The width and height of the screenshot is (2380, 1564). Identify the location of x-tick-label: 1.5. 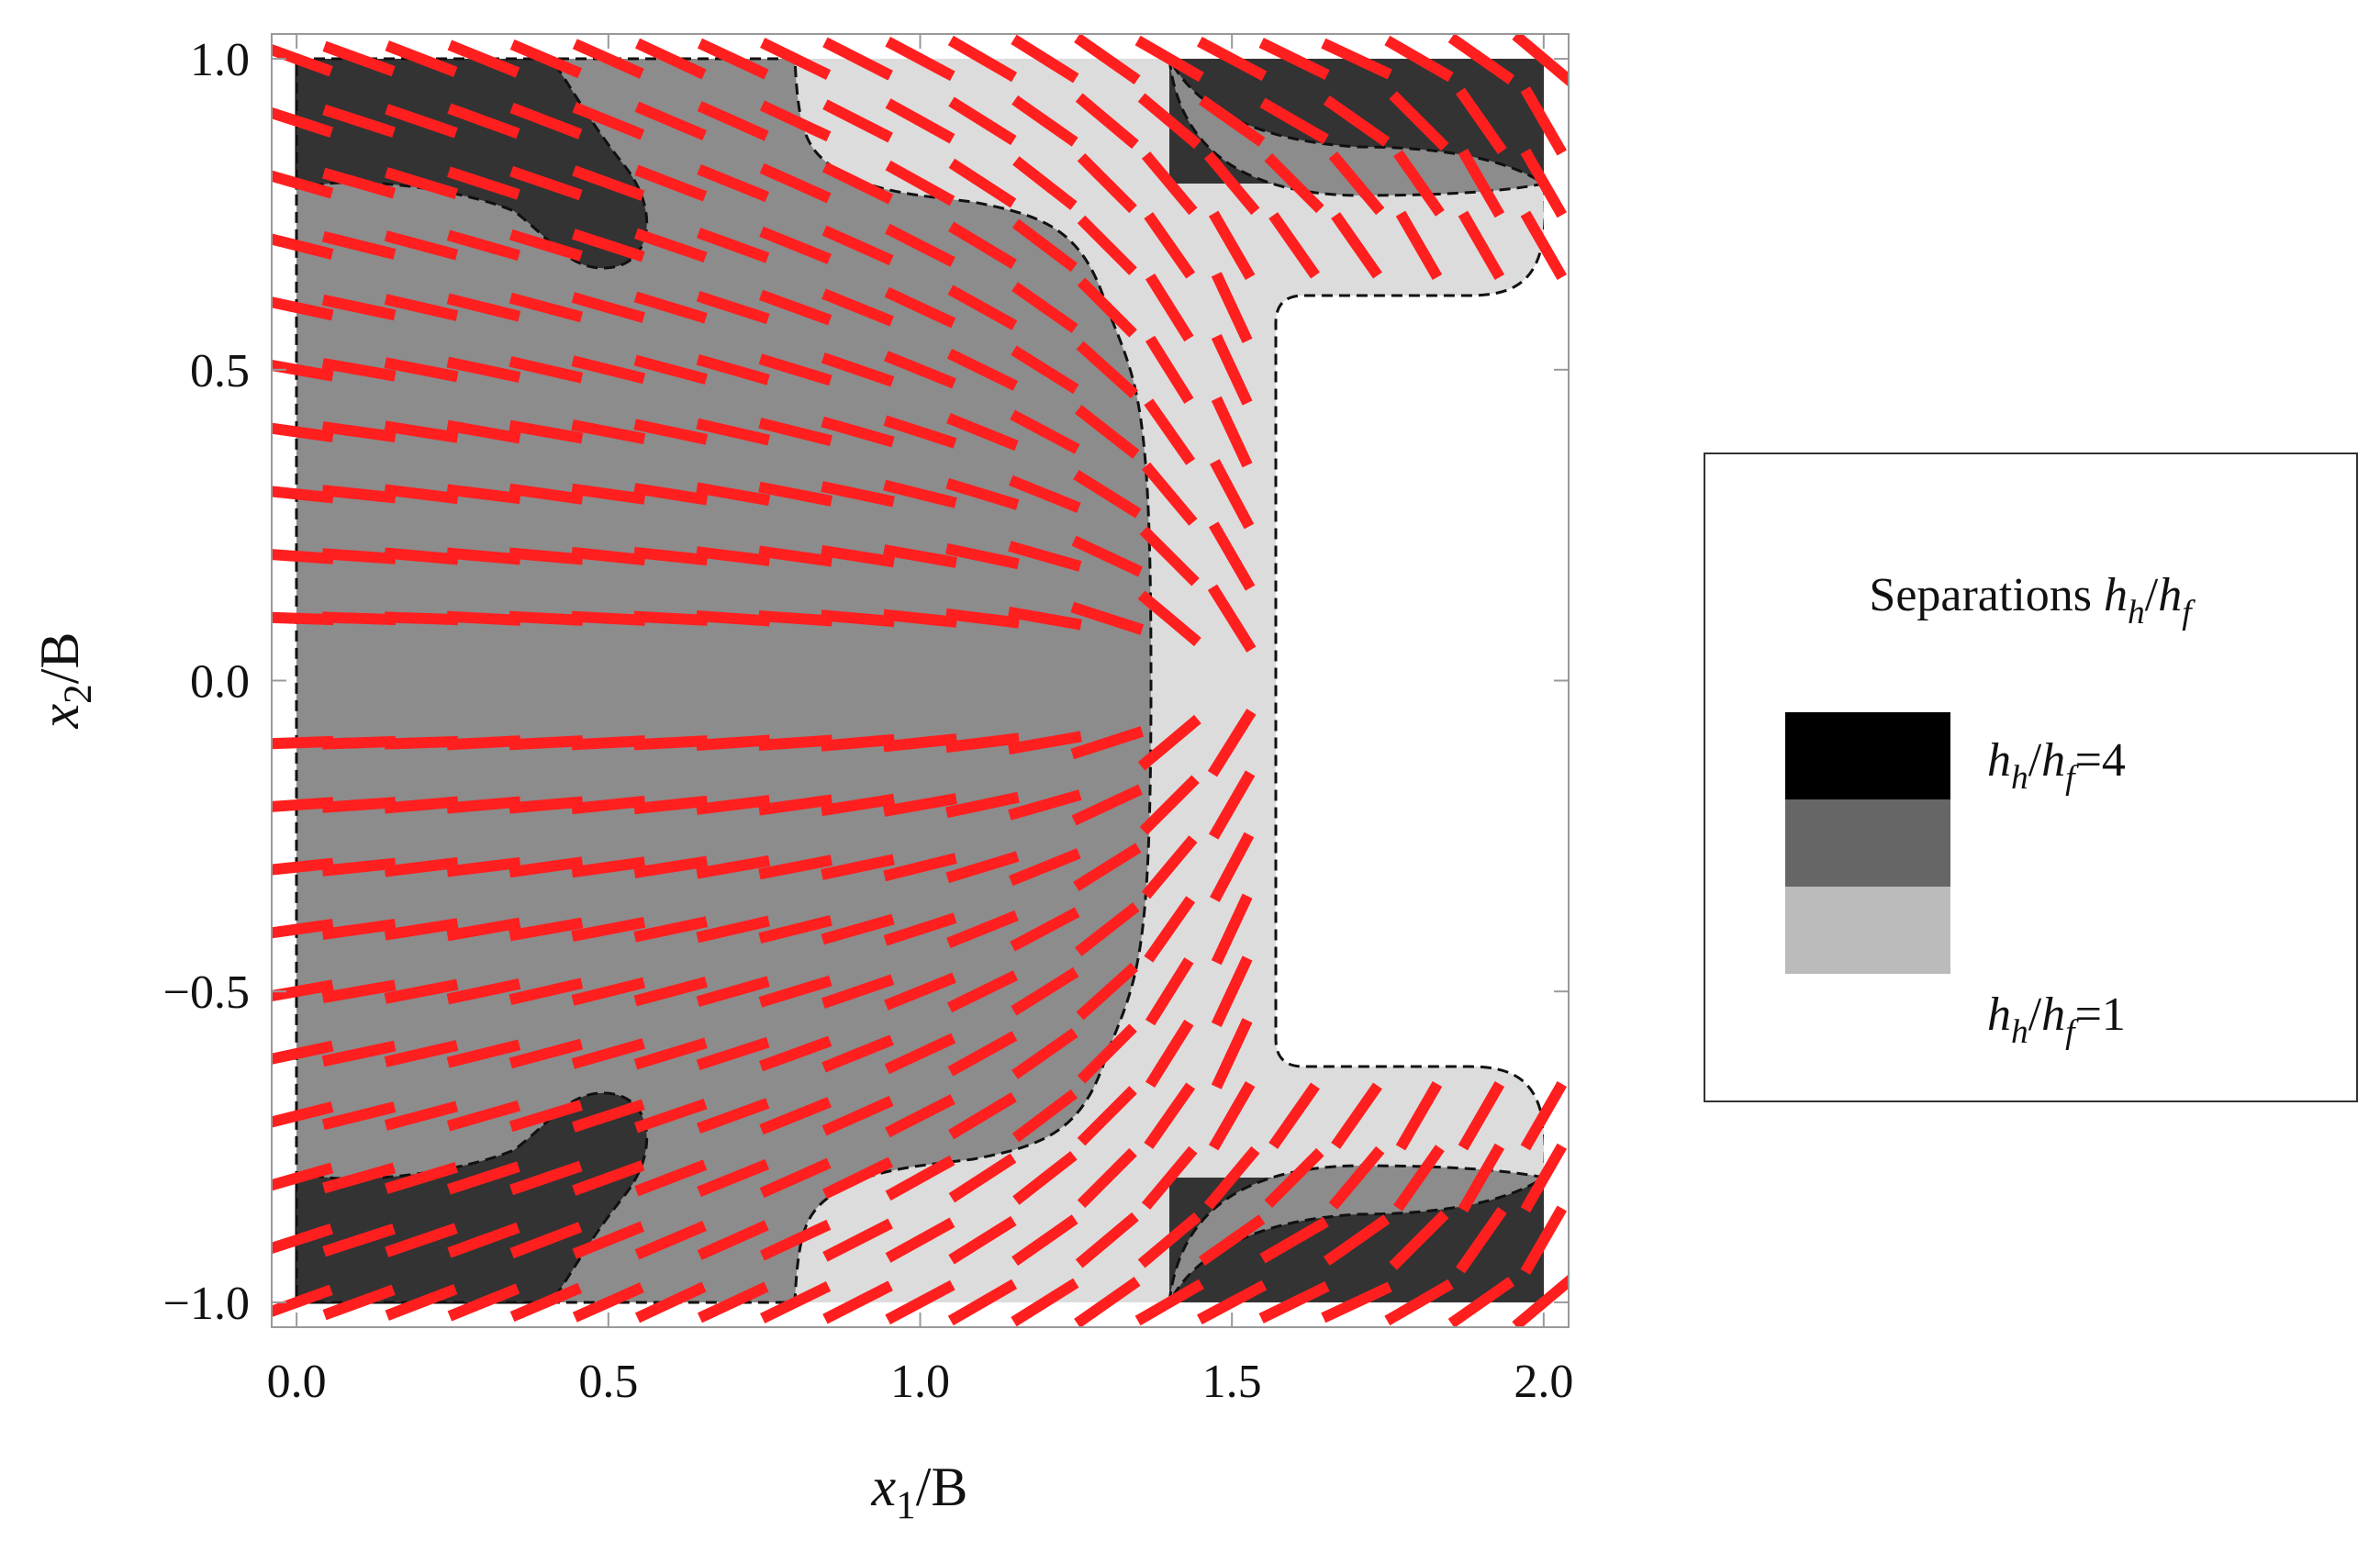
(1232, 1382).